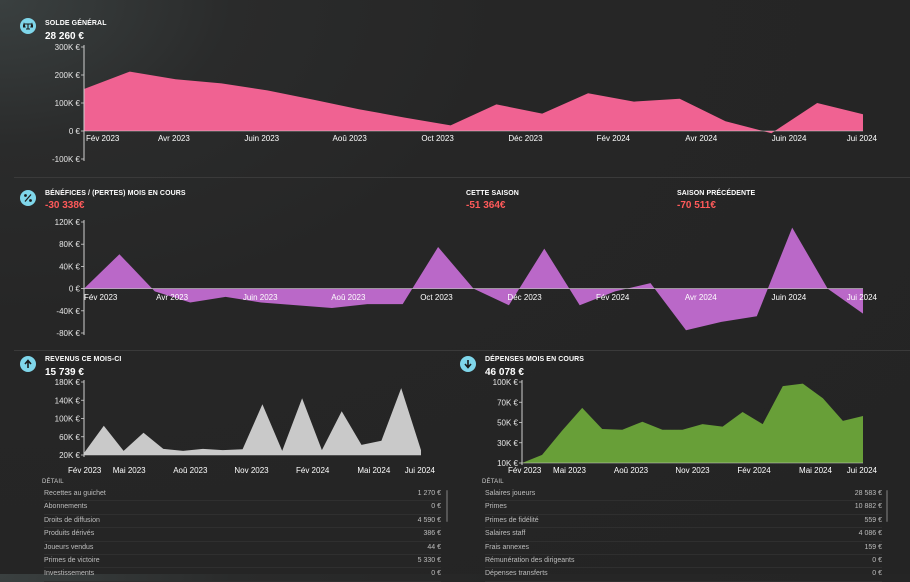 The height and width of the screenshot is (582, 910). I want to click on detail-row: Abonnements 0 €, so click(242, 507).